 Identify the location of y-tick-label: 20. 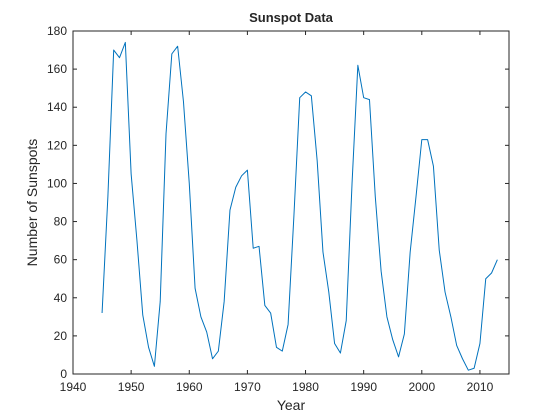
(61, 336).